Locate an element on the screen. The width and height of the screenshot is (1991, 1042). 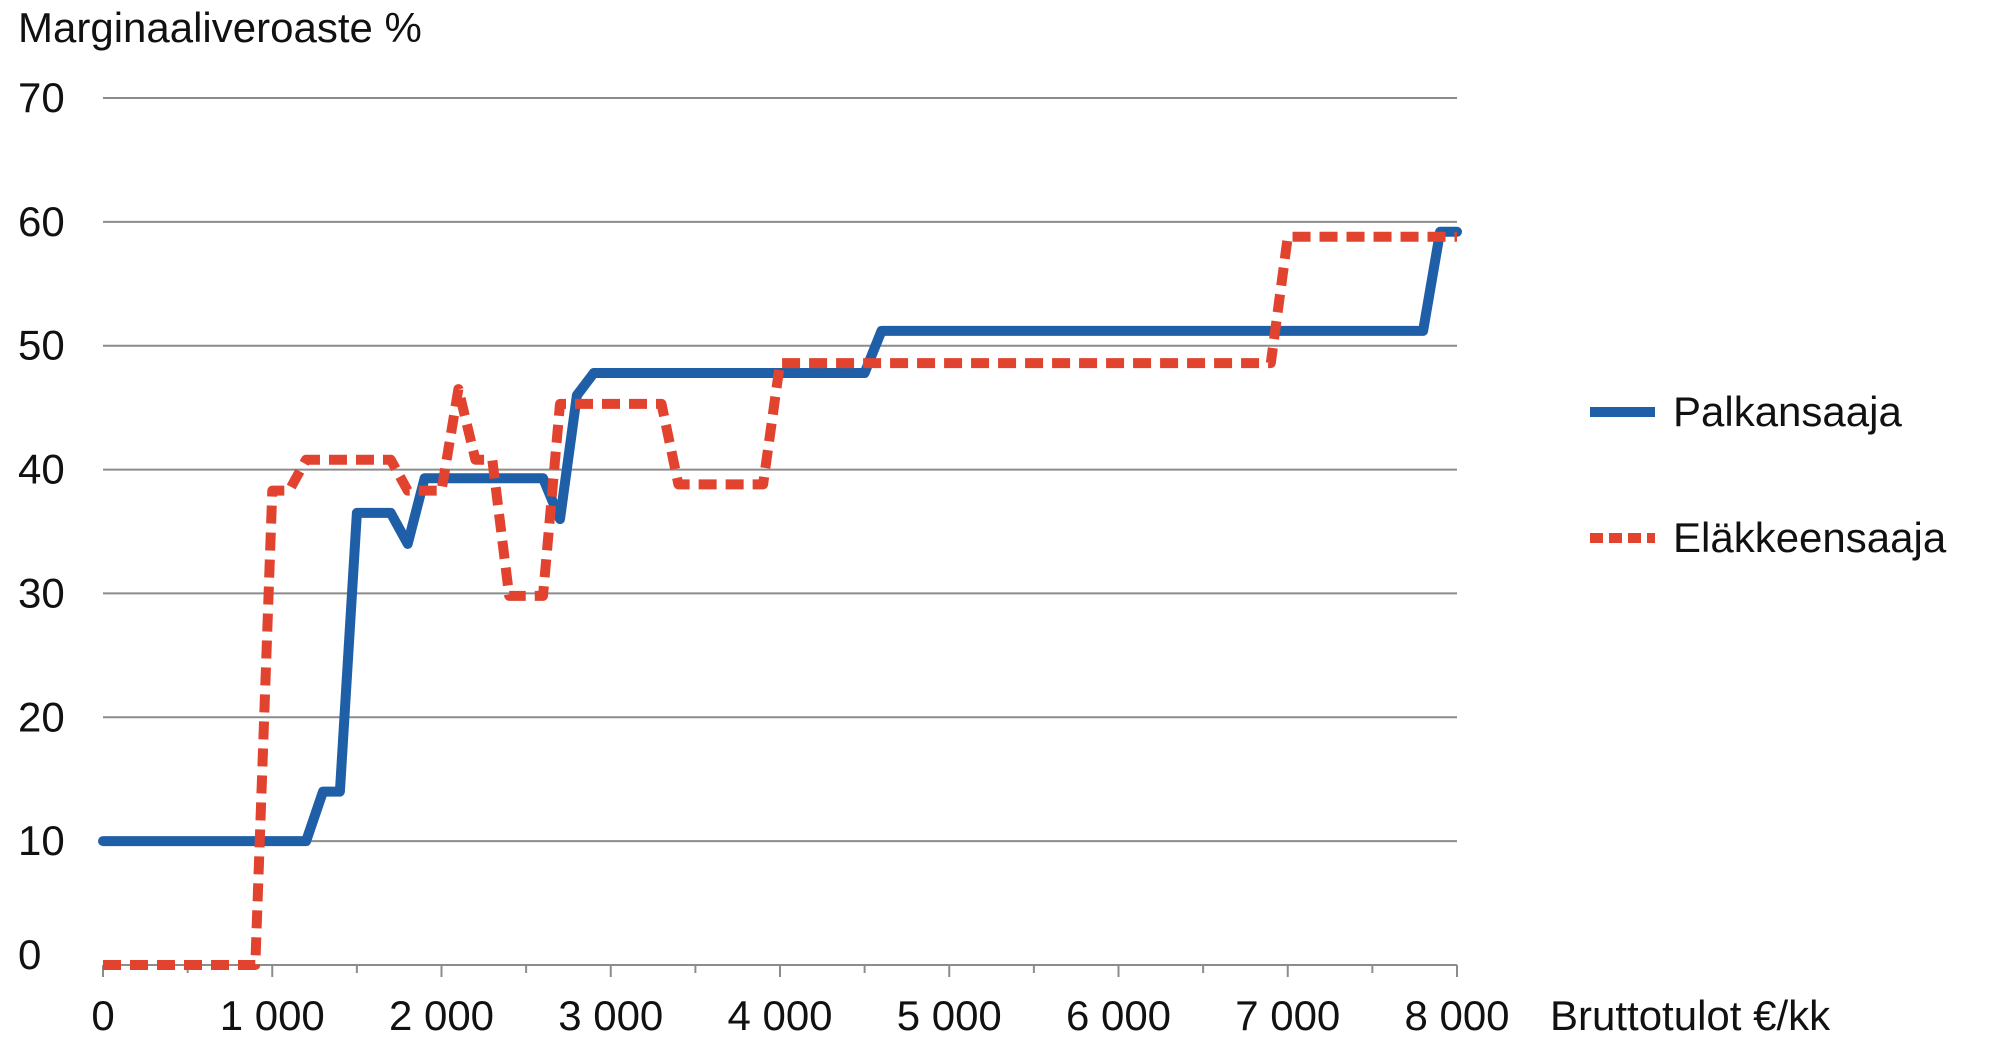
y-tick-label: 50 is located at coordinates (41, 345).